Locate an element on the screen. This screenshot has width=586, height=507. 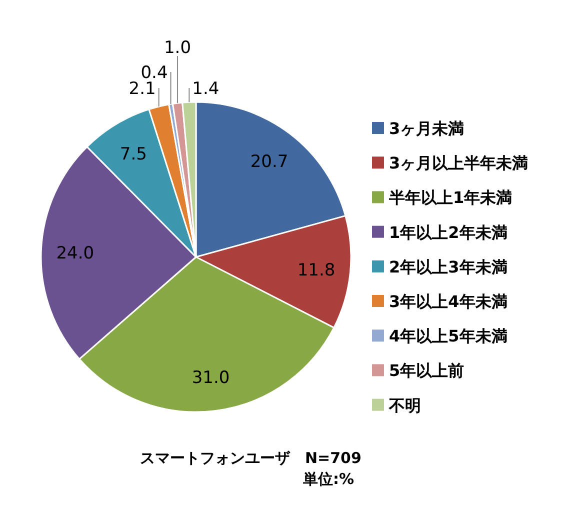
data-label: 1.0 is located at coordinates (178, 48).